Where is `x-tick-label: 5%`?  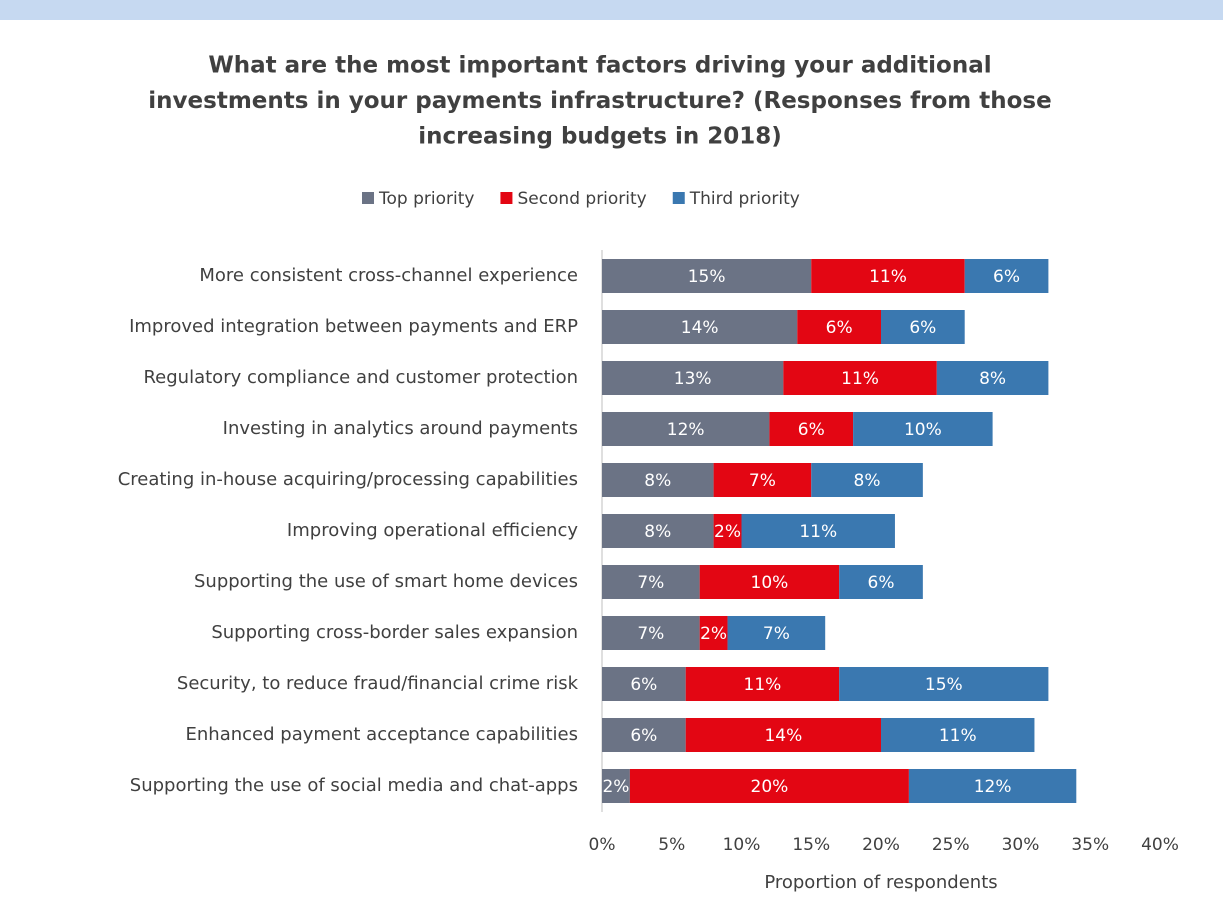 x-tick-label: 5% is located at coordinates (671, 845).